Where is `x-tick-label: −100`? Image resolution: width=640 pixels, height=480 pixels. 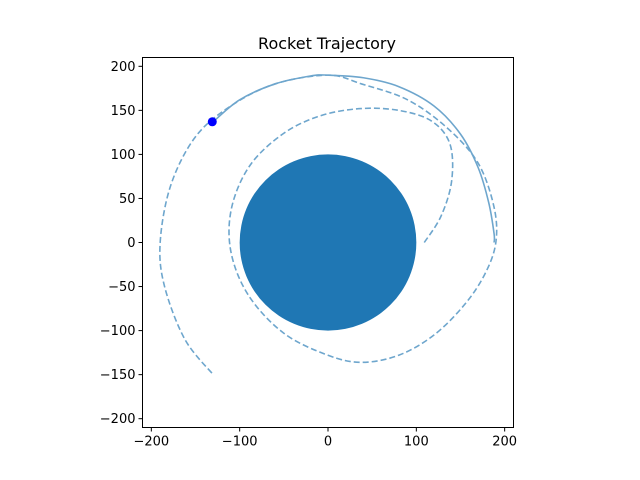
x-tick-label: −100 is located at coordinates (240, 442).